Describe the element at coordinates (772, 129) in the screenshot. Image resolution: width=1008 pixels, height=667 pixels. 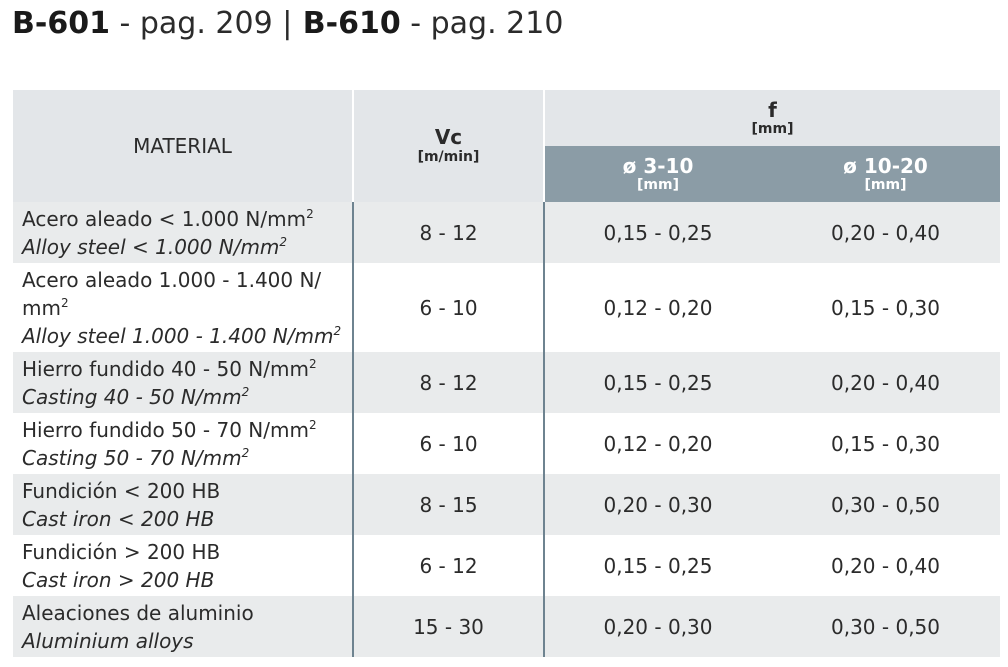
I see `feed-unit: [mm]` at that location.